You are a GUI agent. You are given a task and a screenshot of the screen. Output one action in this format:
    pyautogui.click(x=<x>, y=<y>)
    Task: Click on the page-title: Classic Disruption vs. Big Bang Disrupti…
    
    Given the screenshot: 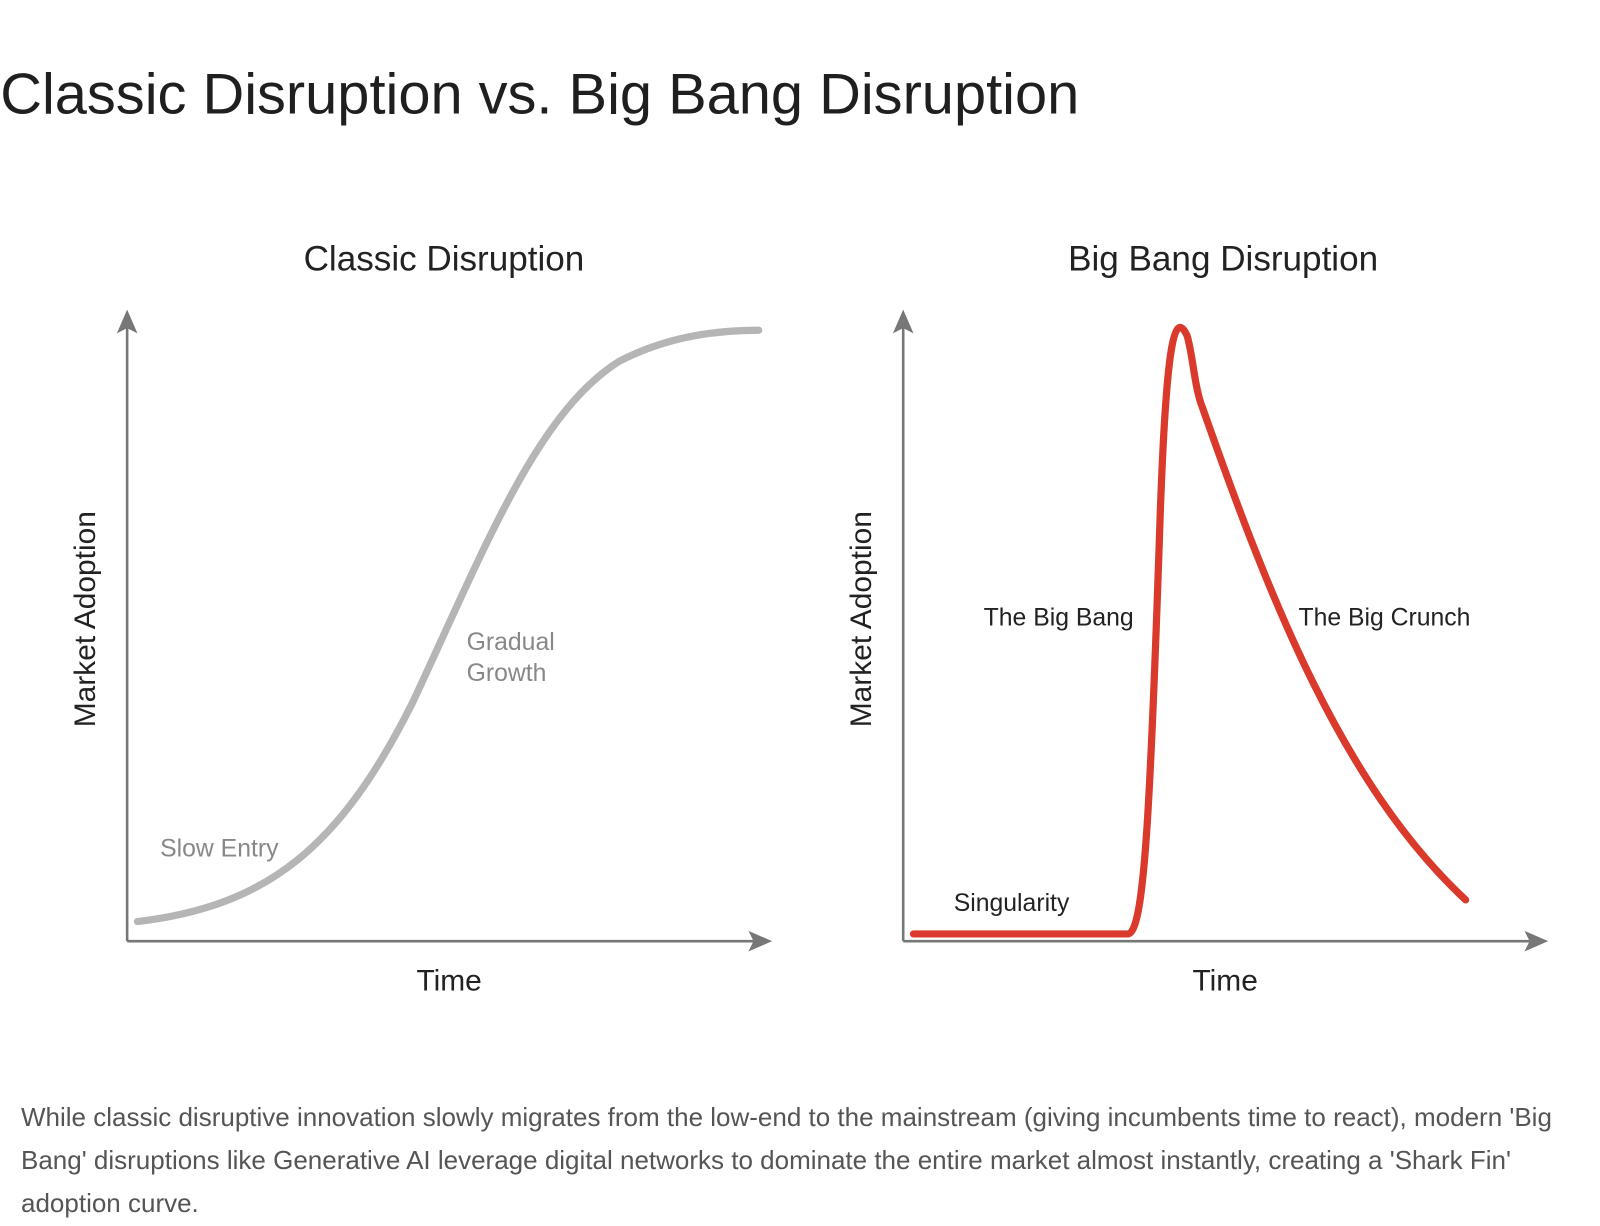 What is the action you would take?
    pyautogui.click(x=539, y=95)
    